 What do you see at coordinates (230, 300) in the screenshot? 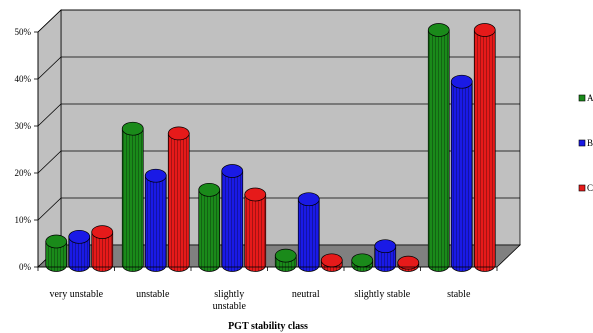
I see `x-tick-label: slightly unstable` at bounding box center [230, 300].